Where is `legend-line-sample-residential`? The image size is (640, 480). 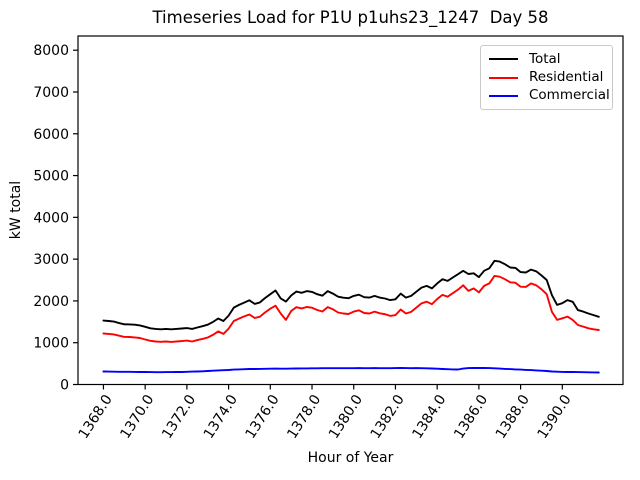
legend-line-sample-residential is located at coordinates (503, 77).